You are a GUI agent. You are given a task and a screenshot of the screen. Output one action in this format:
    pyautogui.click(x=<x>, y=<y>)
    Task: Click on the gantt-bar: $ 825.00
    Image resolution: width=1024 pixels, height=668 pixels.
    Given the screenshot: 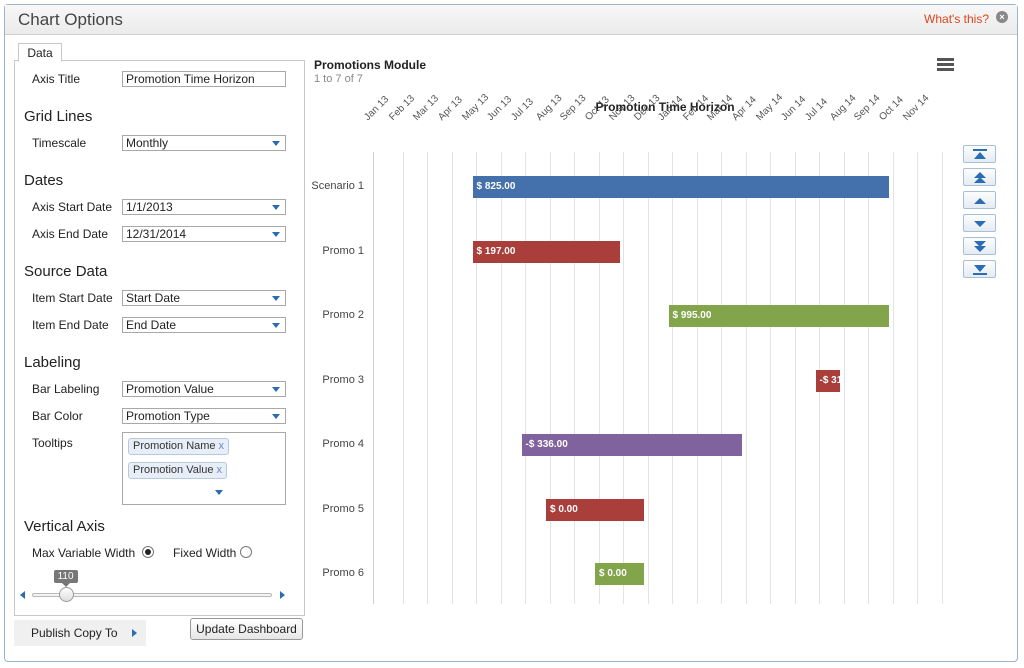 What is the action you would take?
    pyautogui.click(x=680, y=187)
    